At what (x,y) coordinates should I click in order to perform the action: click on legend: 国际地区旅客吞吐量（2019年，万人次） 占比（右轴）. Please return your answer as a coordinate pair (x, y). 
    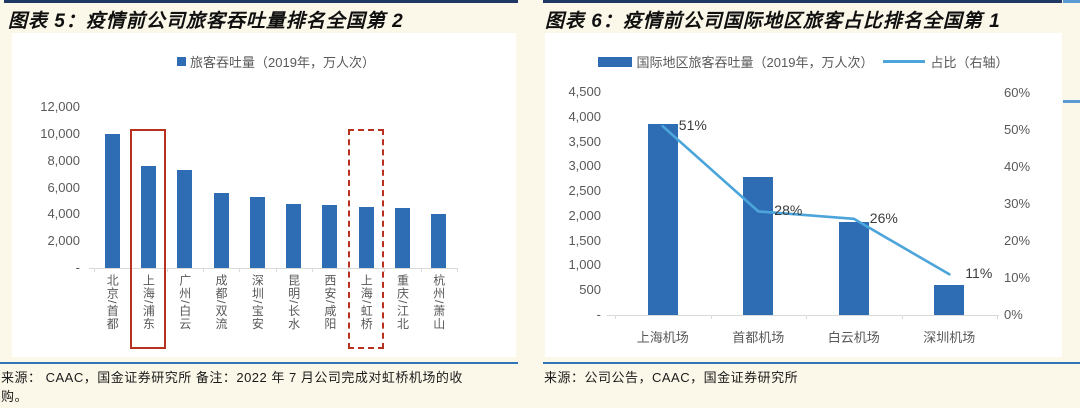
    Looking at the image, I should click on (803, 61).